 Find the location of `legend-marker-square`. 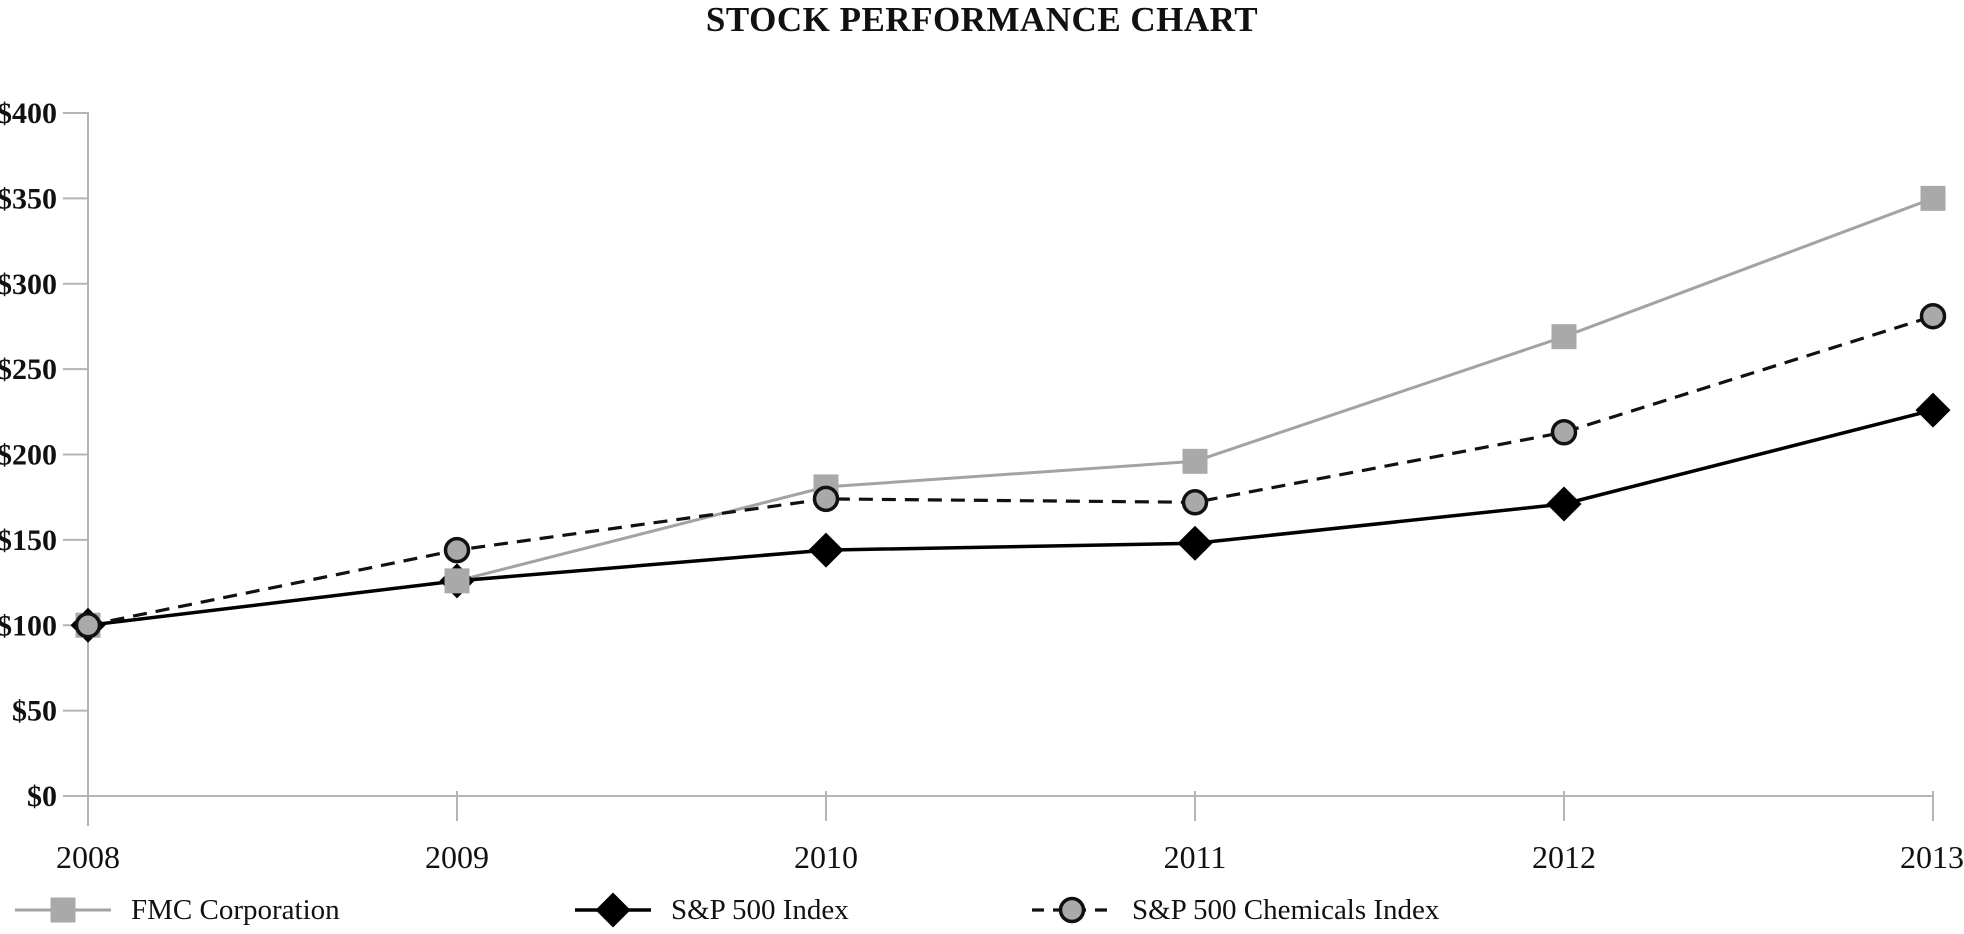

legend-marker-square is located at coordinates (63, 910).